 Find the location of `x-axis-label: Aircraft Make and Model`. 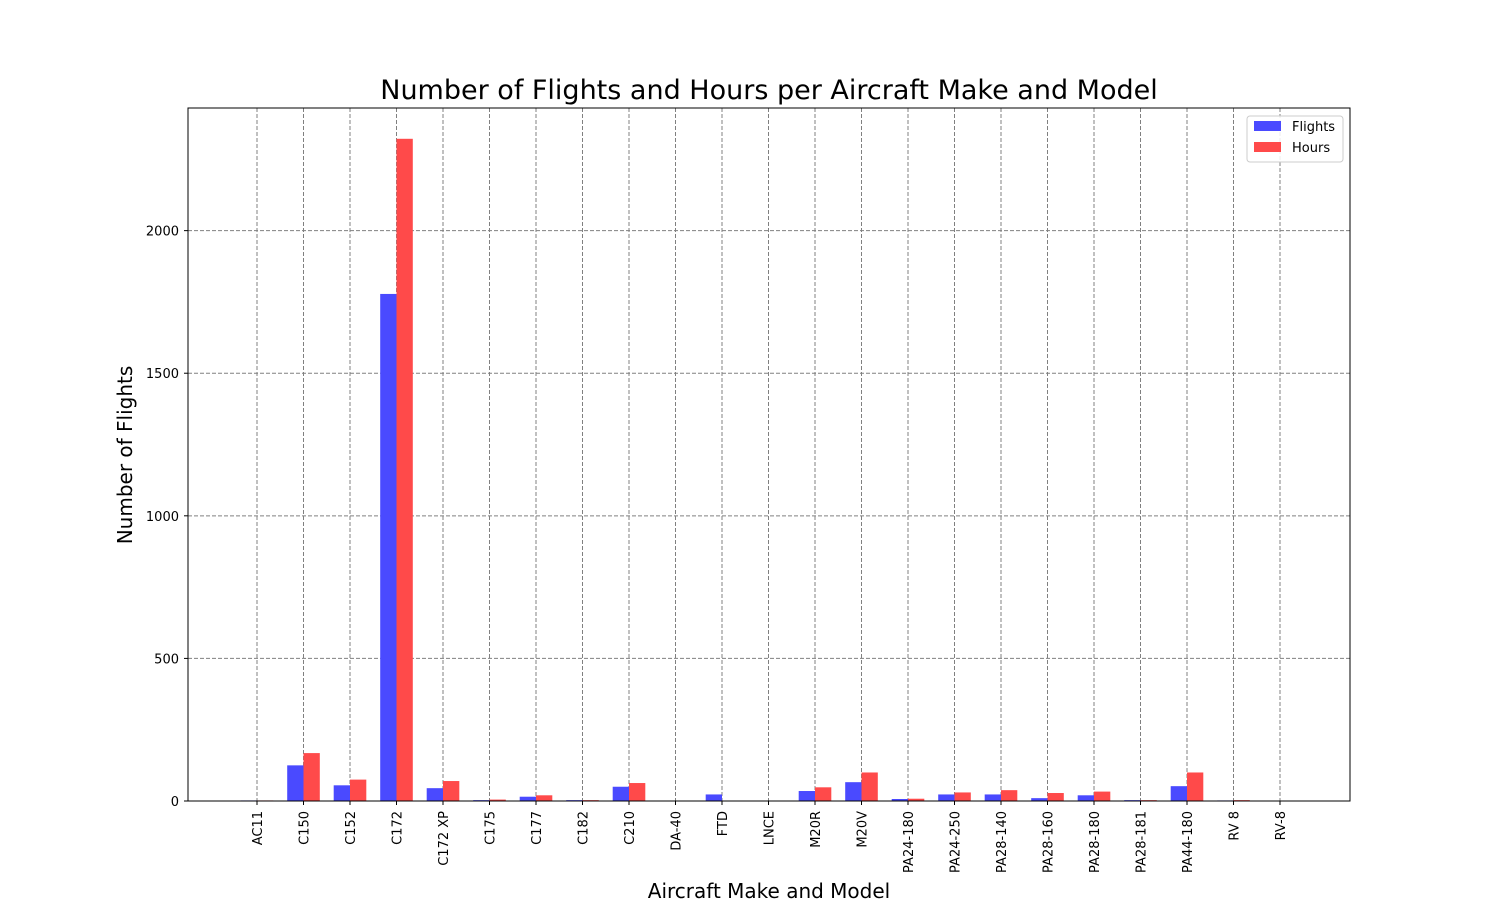

x-axis-label: Aircraft Make and Model is located at coordinates (769, 889).